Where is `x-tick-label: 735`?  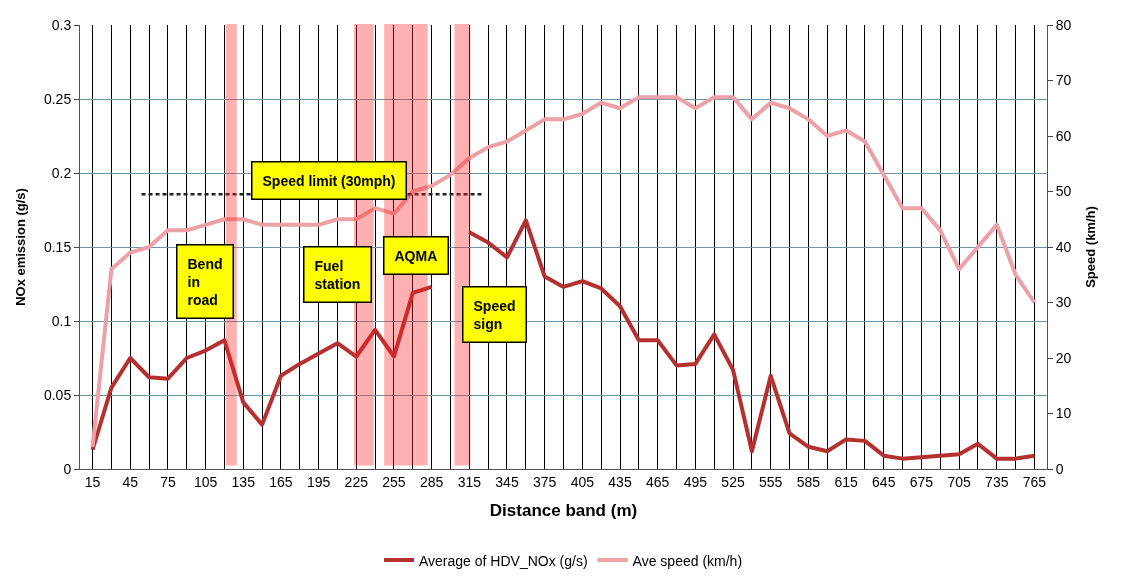
x-tick-label: 735 is located at coordinates (997, 481).